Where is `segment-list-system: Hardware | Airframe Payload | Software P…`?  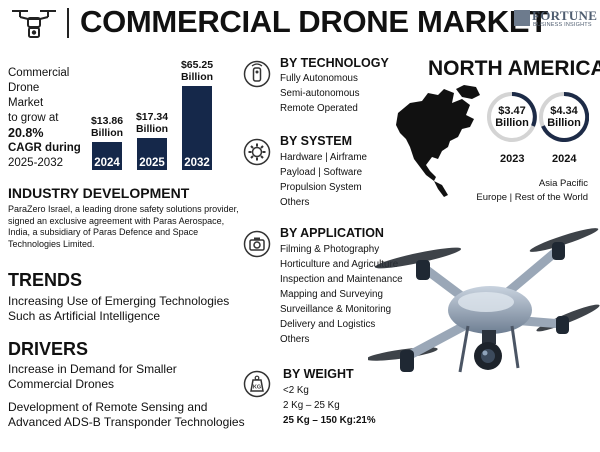 segment-list-system: Hardware | Airframe Payload | Software P… is located at coordinates (323, 180).